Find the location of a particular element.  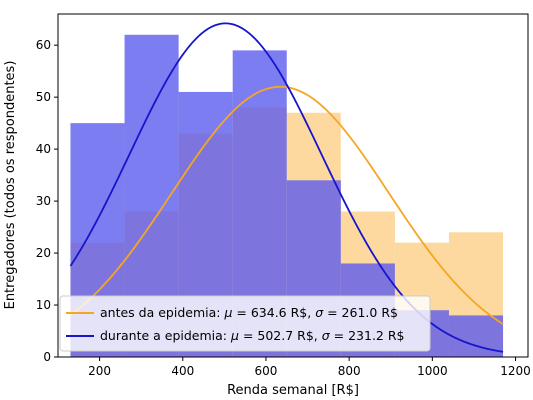

legend-box is located at coordinates (245, 323).